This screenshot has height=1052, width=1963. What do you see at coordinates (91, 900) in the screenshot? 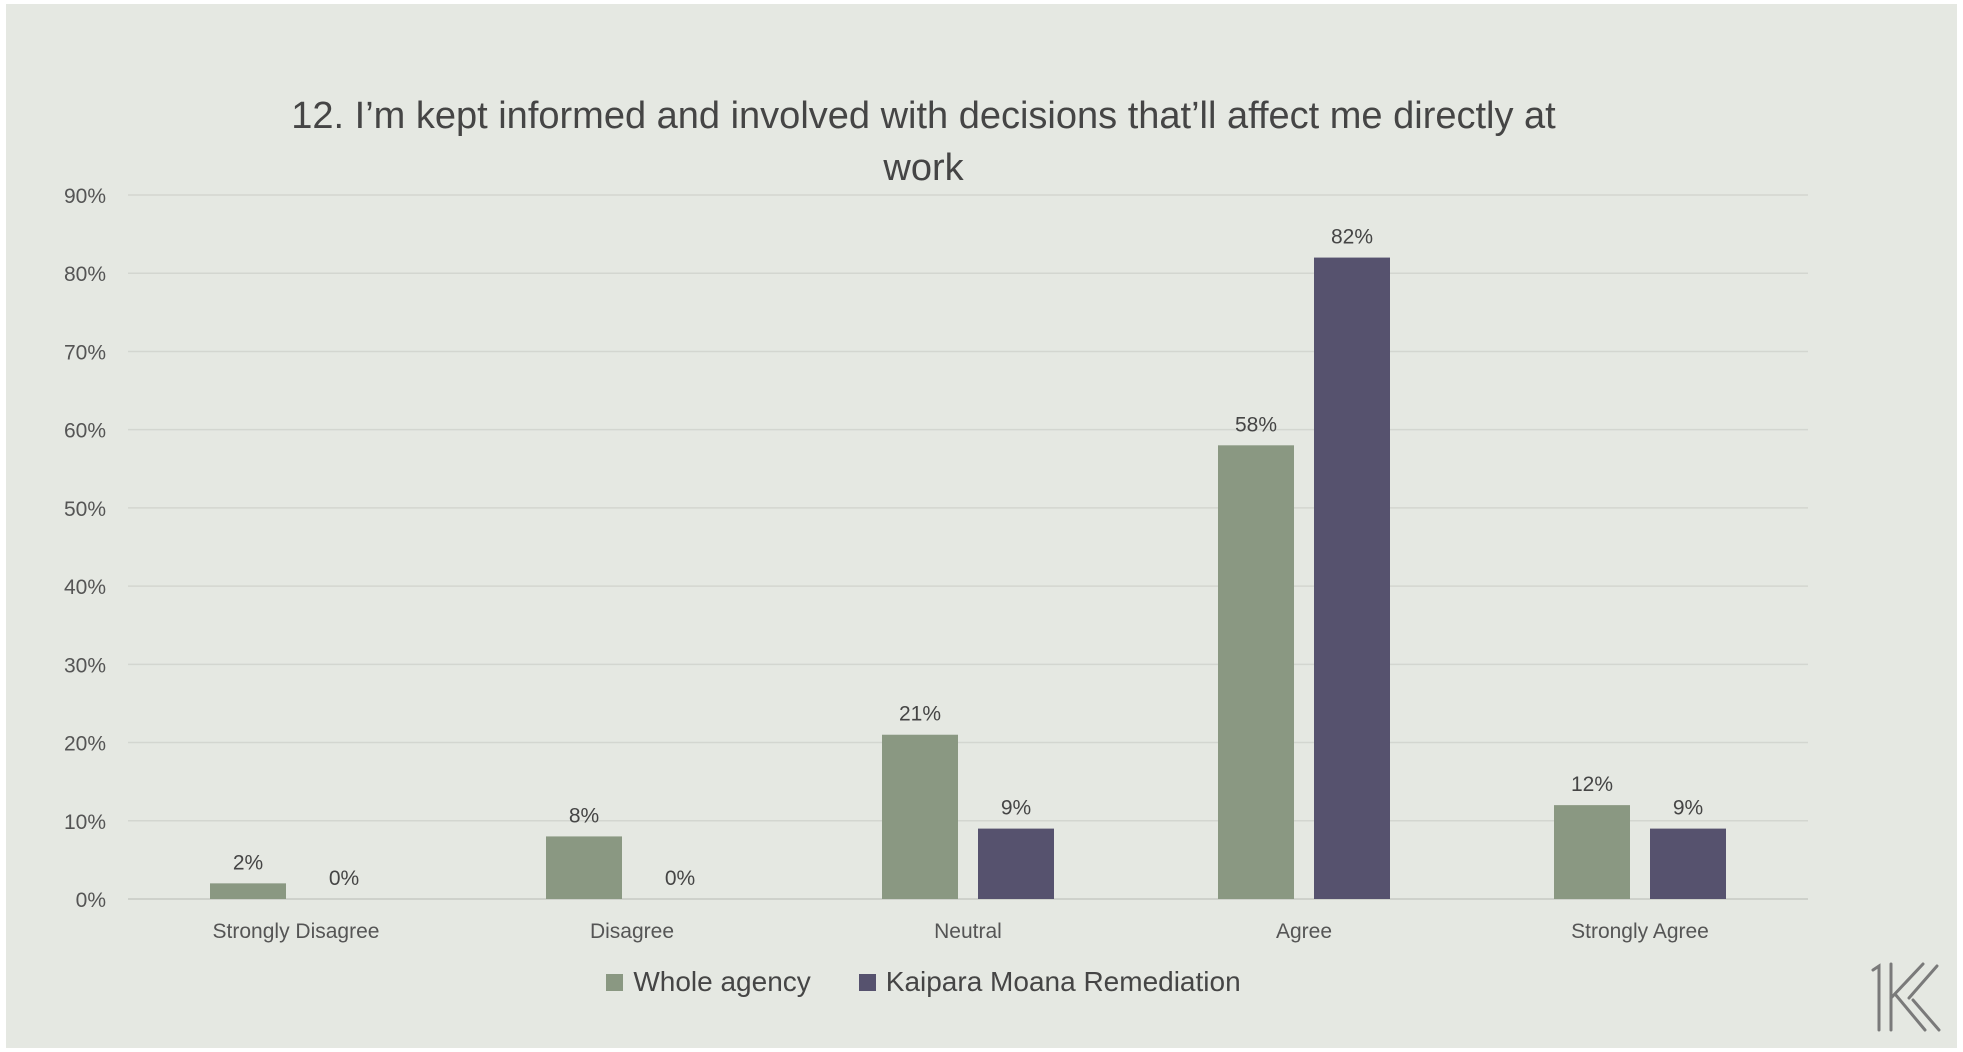
I see `y-tick-label: 0%` at bounding box center [91, 900].